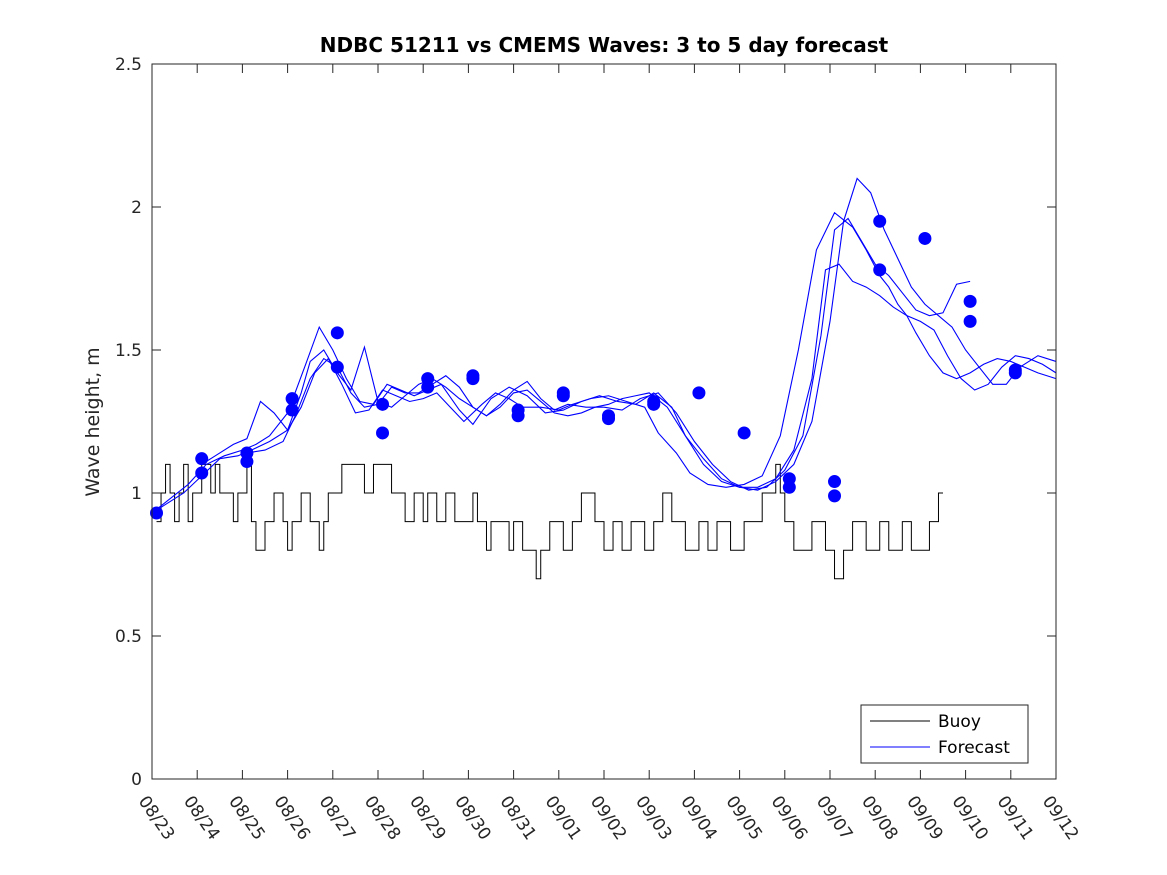 The height and width of the screenshot is (875, 1167). What do you see at coordinates (549, 521) in the screenshot?
I see `buoy-series-line` at bounding box center [549, 521].